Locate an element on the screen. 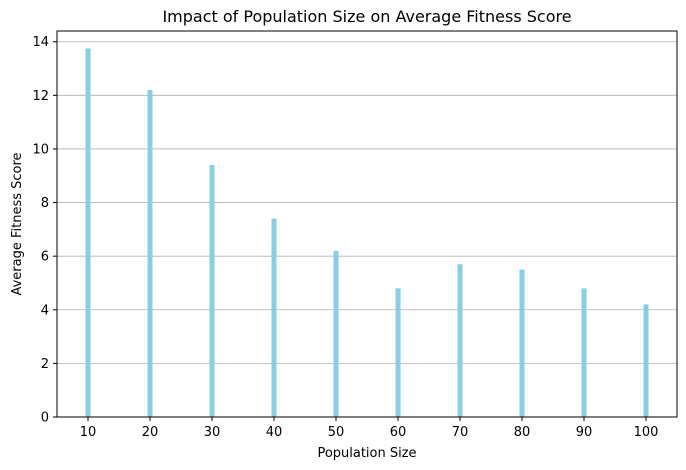 Image resolution: width=686 pixels, height=470 pixels. x-tick-label: 90 is located at coordinates (584, 432).